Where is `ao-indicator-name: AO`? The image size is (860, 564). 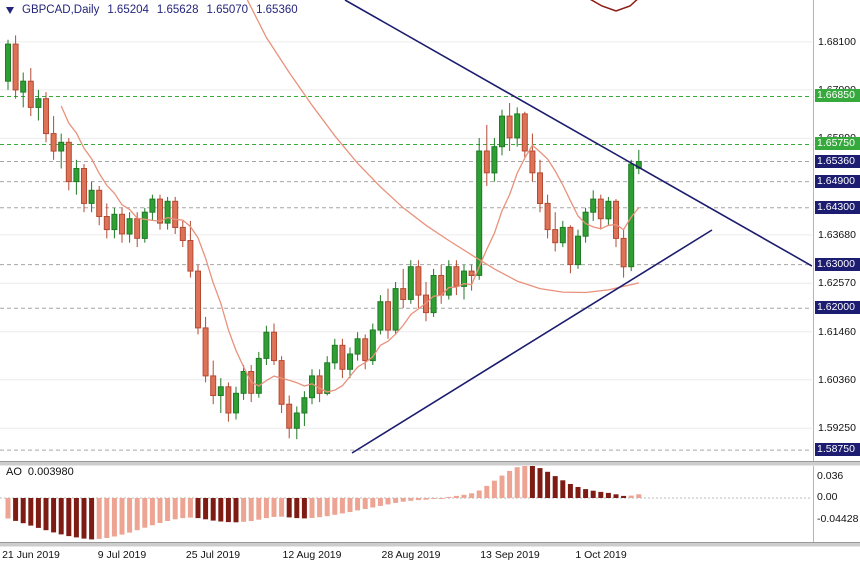
ao-indicator-name: AO is located at coordinates (14, 472).